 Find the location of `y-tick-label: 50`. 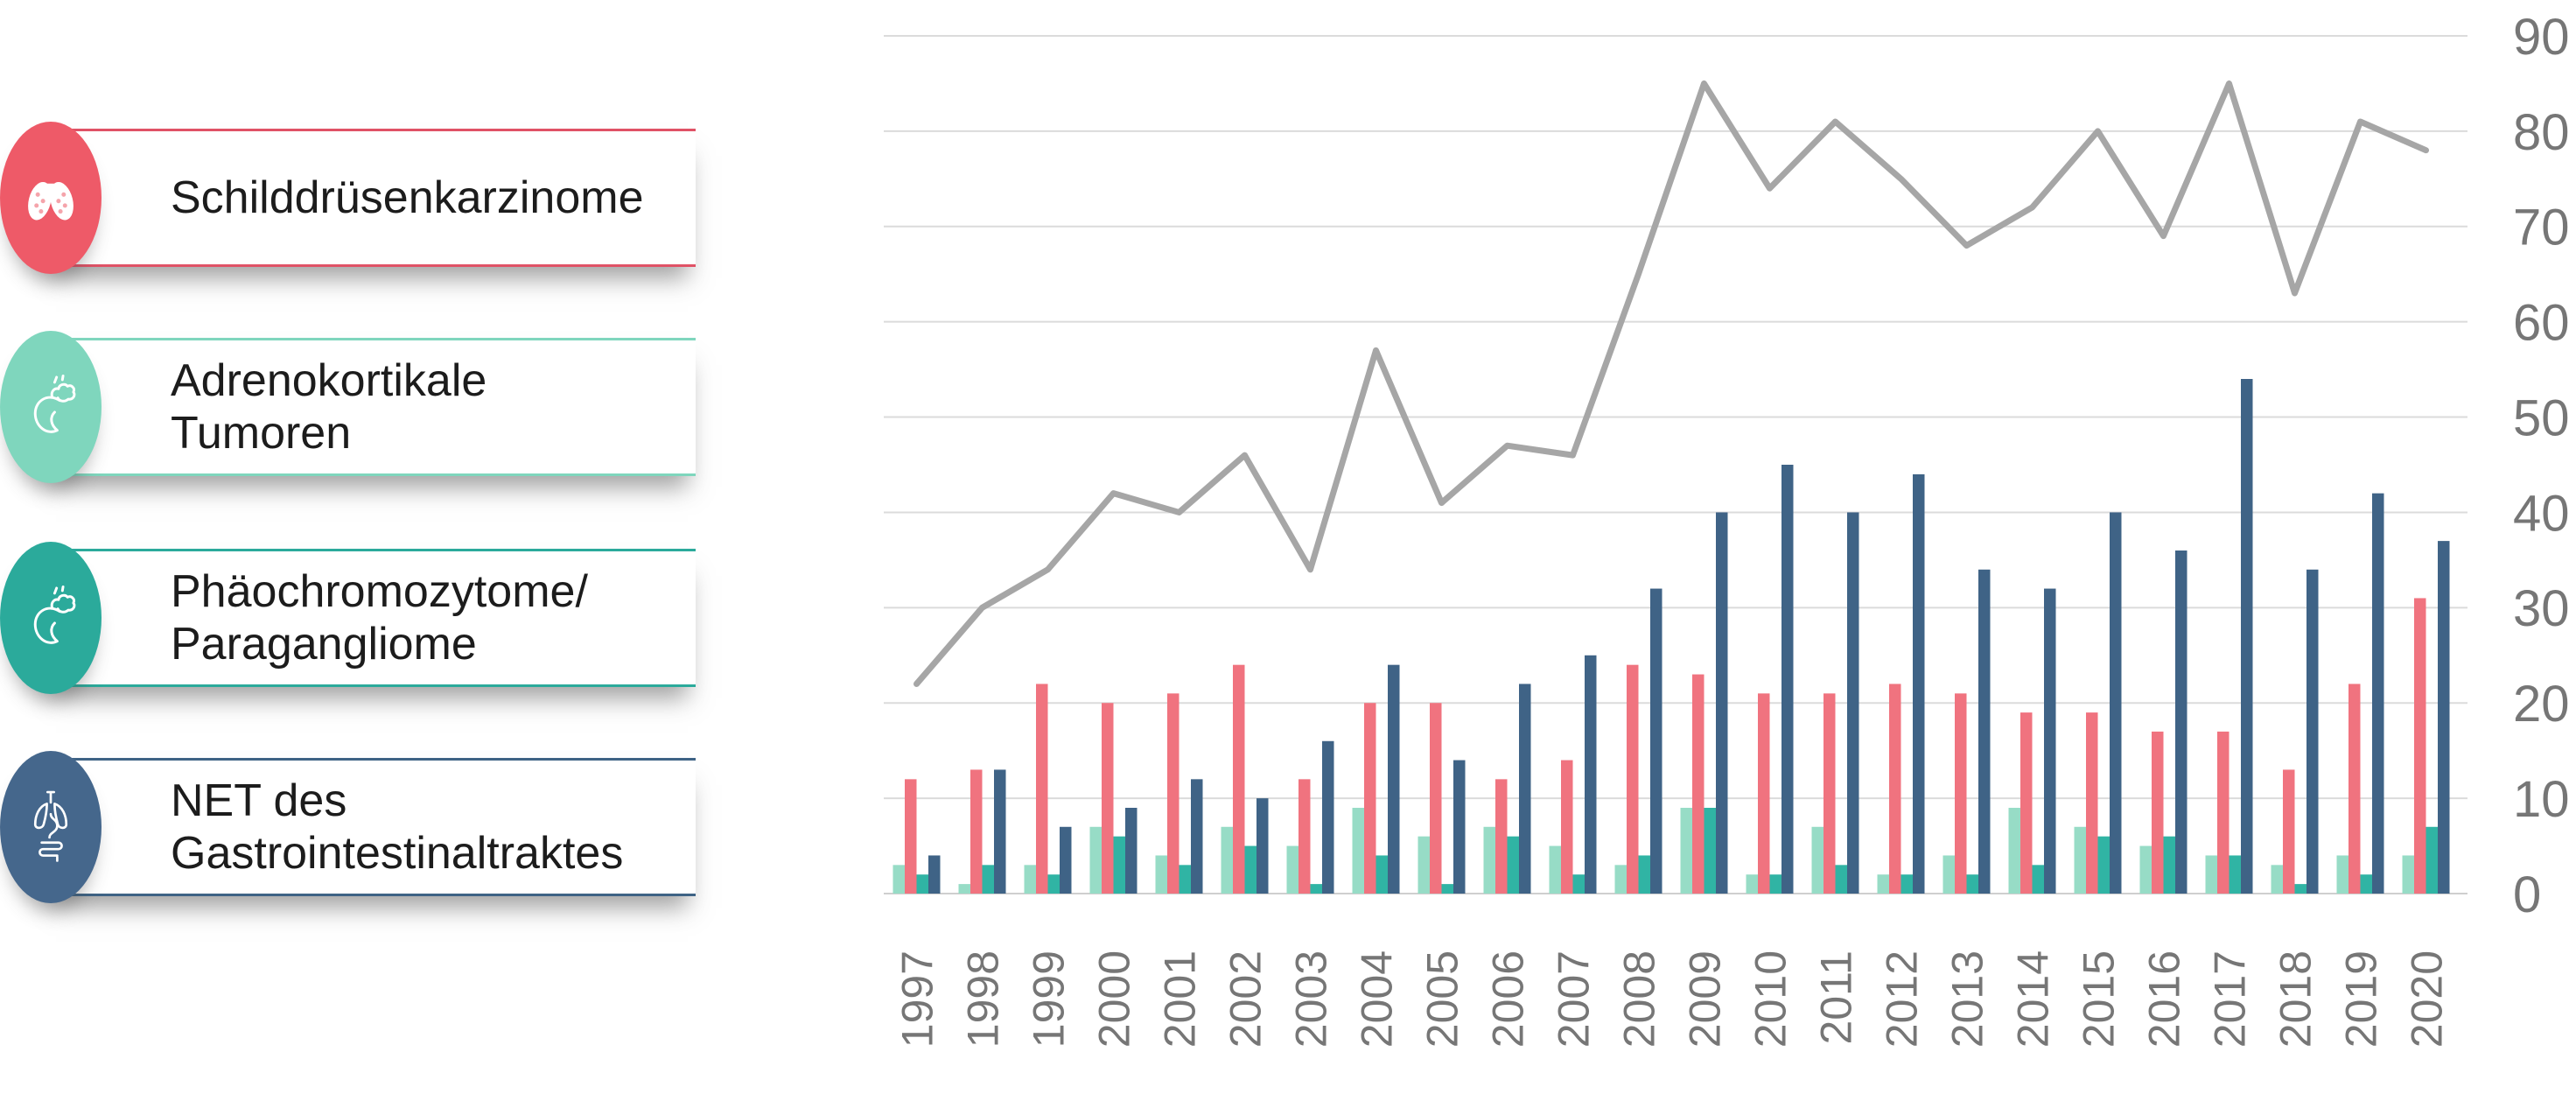

y-tick-label: 50 is located at coordinates (2541, 417).